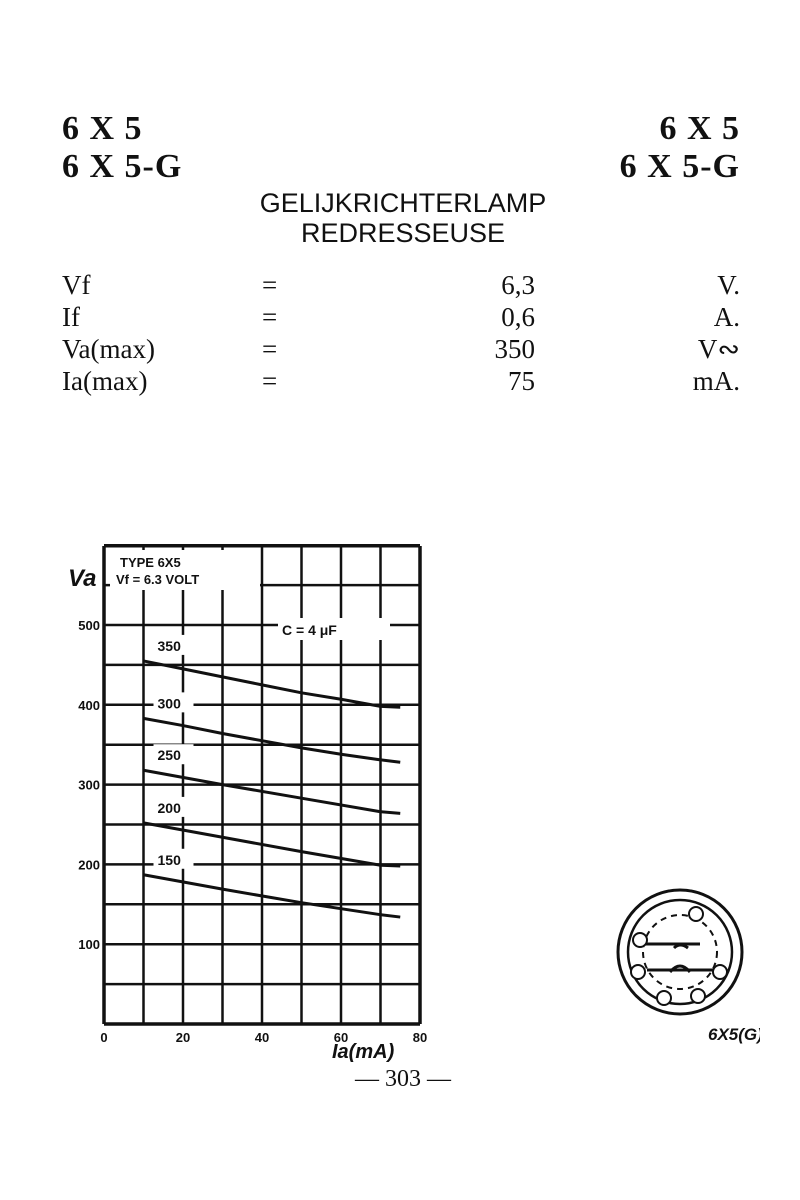  Describe the element at coordinates (122, 166) in the screenshot. I see `tube-type-left-2: 6 X 5-G` at that location.